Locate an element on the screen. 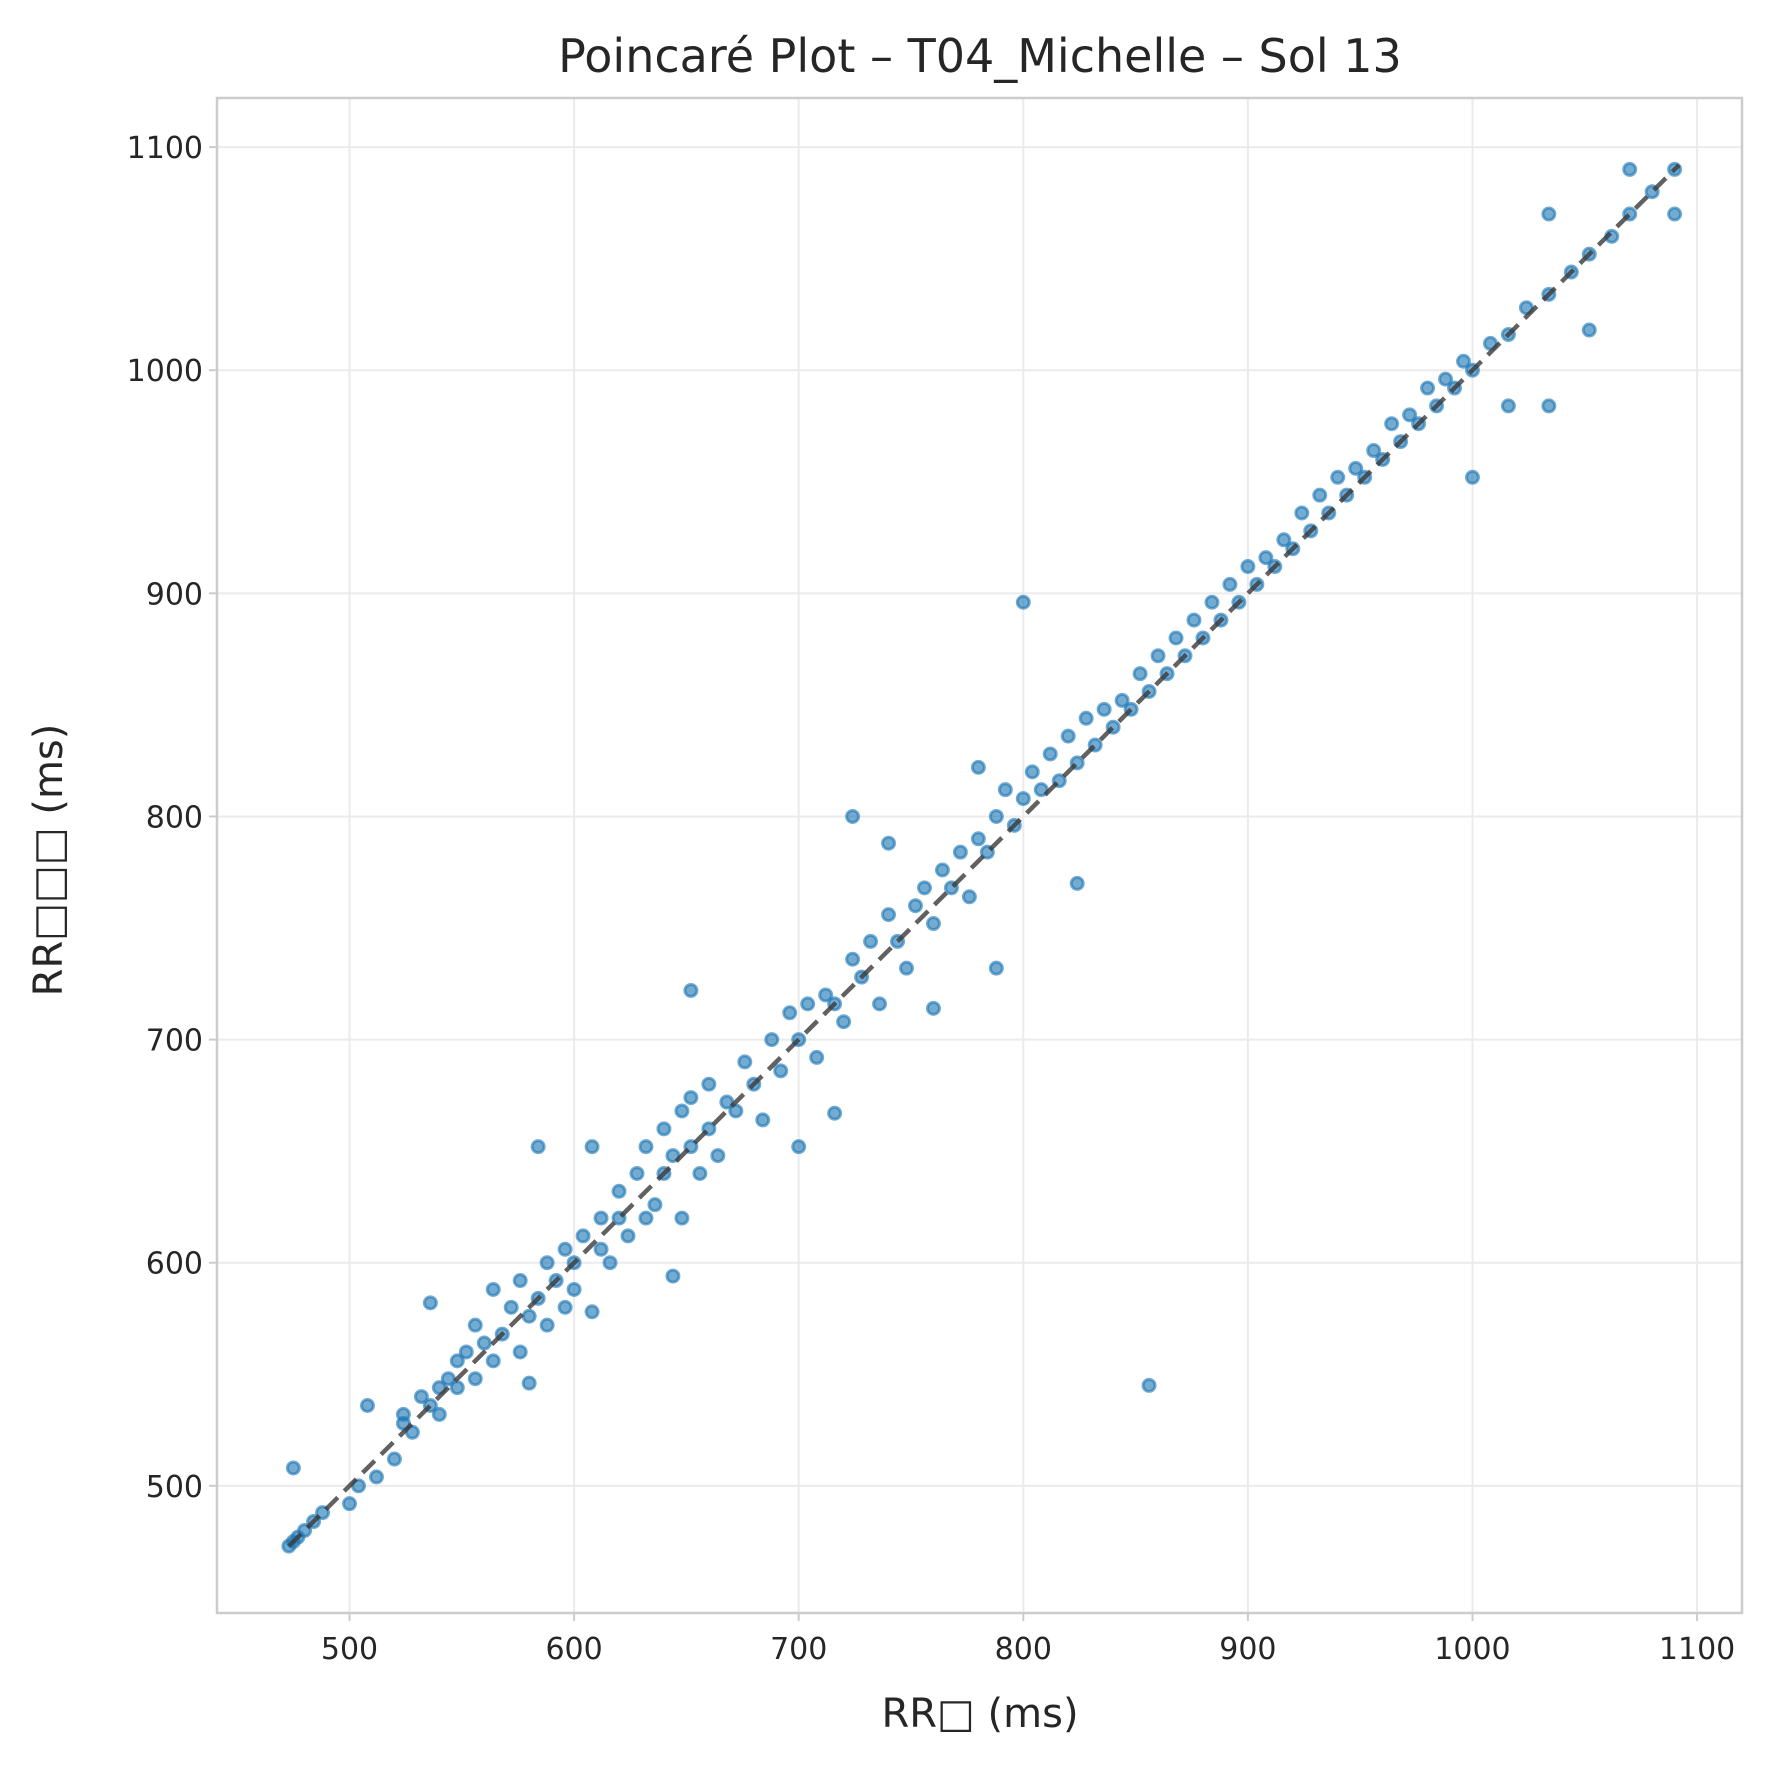 The width and height of the screenshot is (1772, 1769). x-axis-label: RR□ (ms) is located at coordinates (979, 1714).